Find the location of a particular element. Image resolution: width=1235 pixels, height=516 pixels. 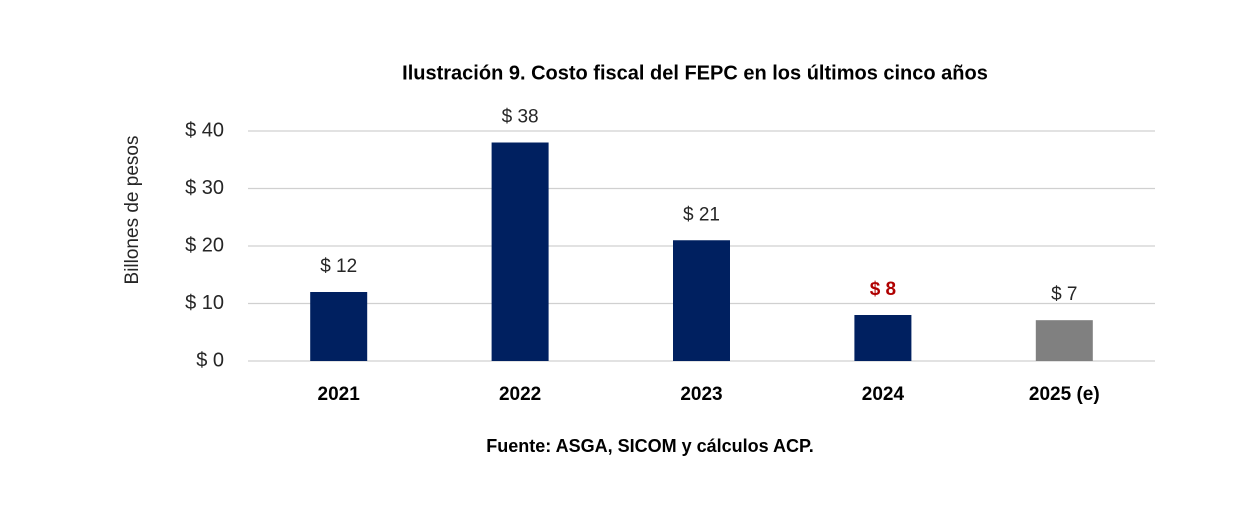

x-tick-label: 2022 is located at coordinates (520, 394).